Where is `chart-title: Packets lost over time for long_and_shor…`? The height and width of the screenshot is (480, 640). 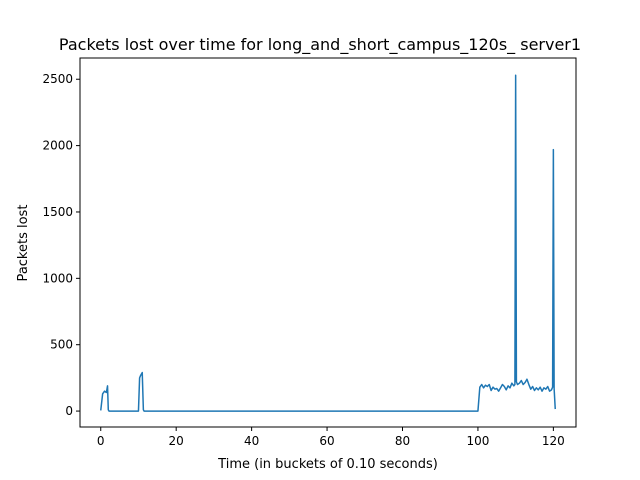 chart-title: Packets lost over time for long_and_shor… is located at coordinates (320, 45).